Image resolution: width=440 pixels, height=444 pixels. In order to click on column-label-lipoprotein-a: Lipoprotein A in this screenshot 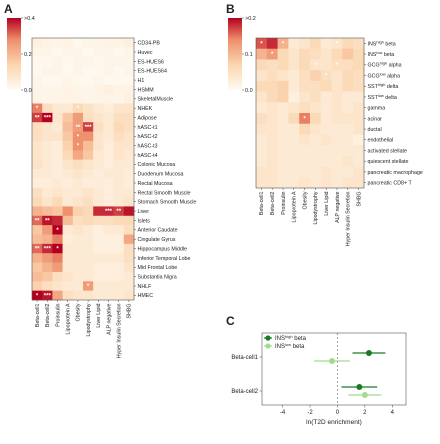, I will do `click(69, 318)`.